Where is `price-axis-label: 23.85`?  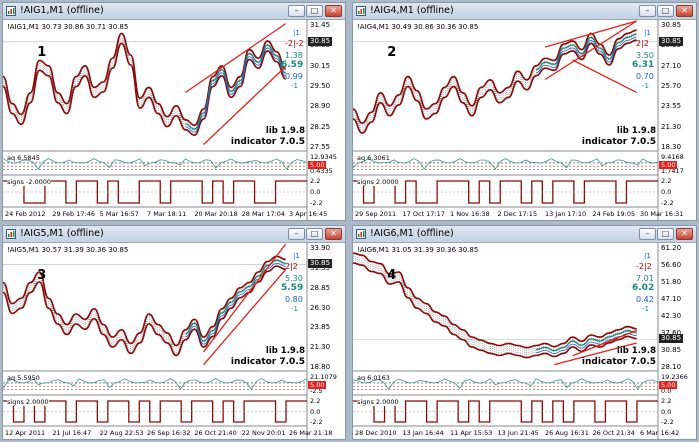
price-axis-label: 23.85 is located at coordinates (320, 327).